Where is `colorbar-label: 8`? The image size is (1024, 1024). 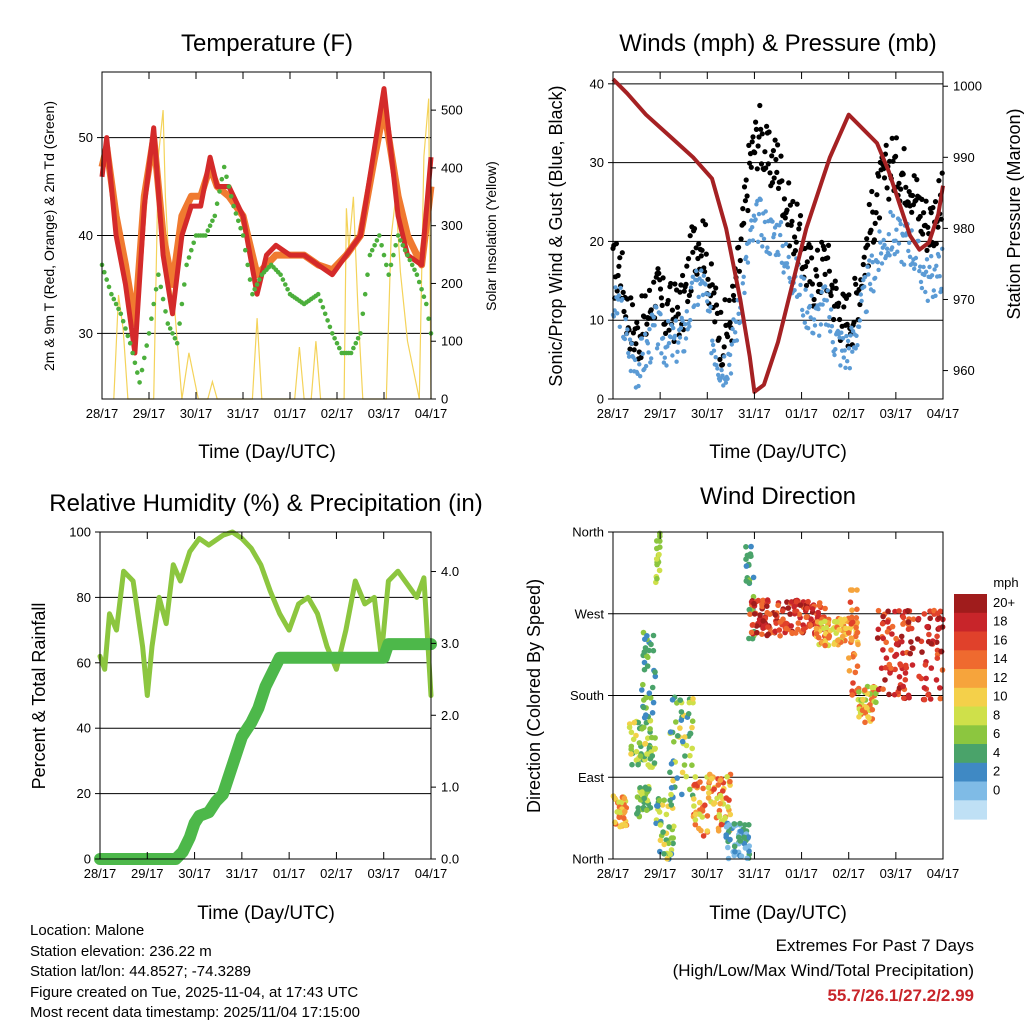
colorbar-label: 8 is located at coordinates (996, 714).